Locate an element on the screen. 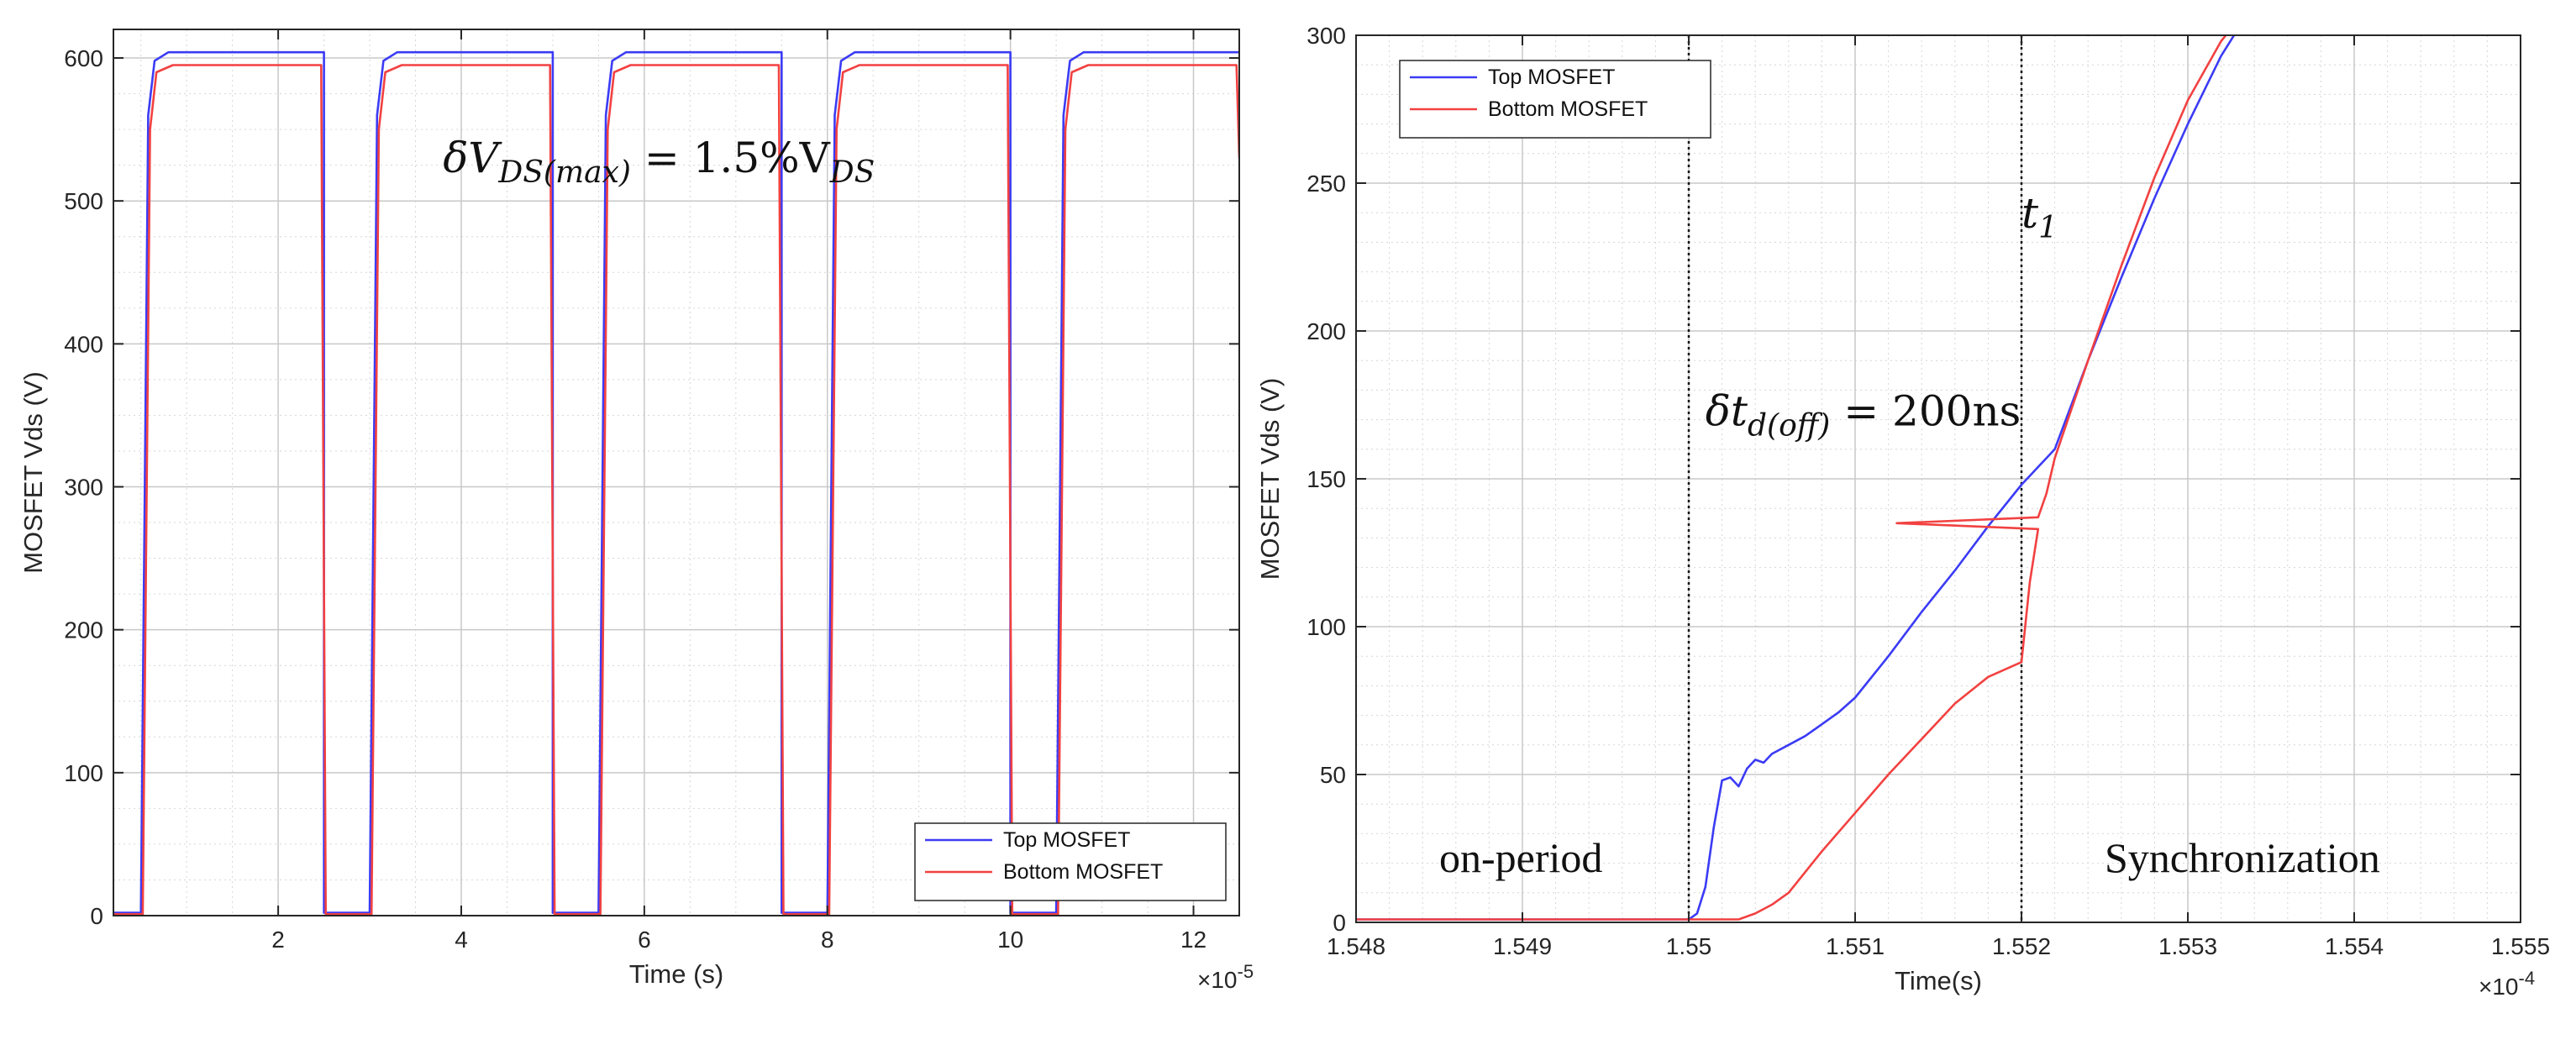 The height and width of the screenshot is (1045, 2576). y-tick-label: 150 is located at coordinates (1326, 479).